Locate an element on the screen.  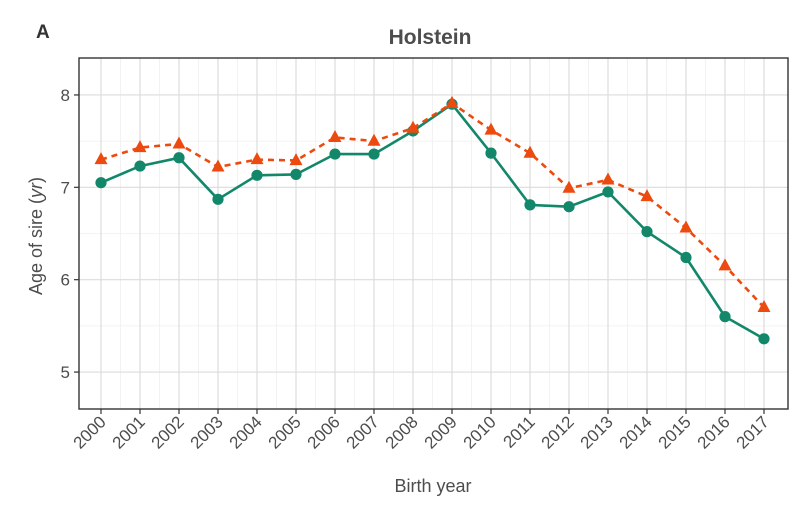
y-tick-label: 7 is located at coordinates (65, 187).